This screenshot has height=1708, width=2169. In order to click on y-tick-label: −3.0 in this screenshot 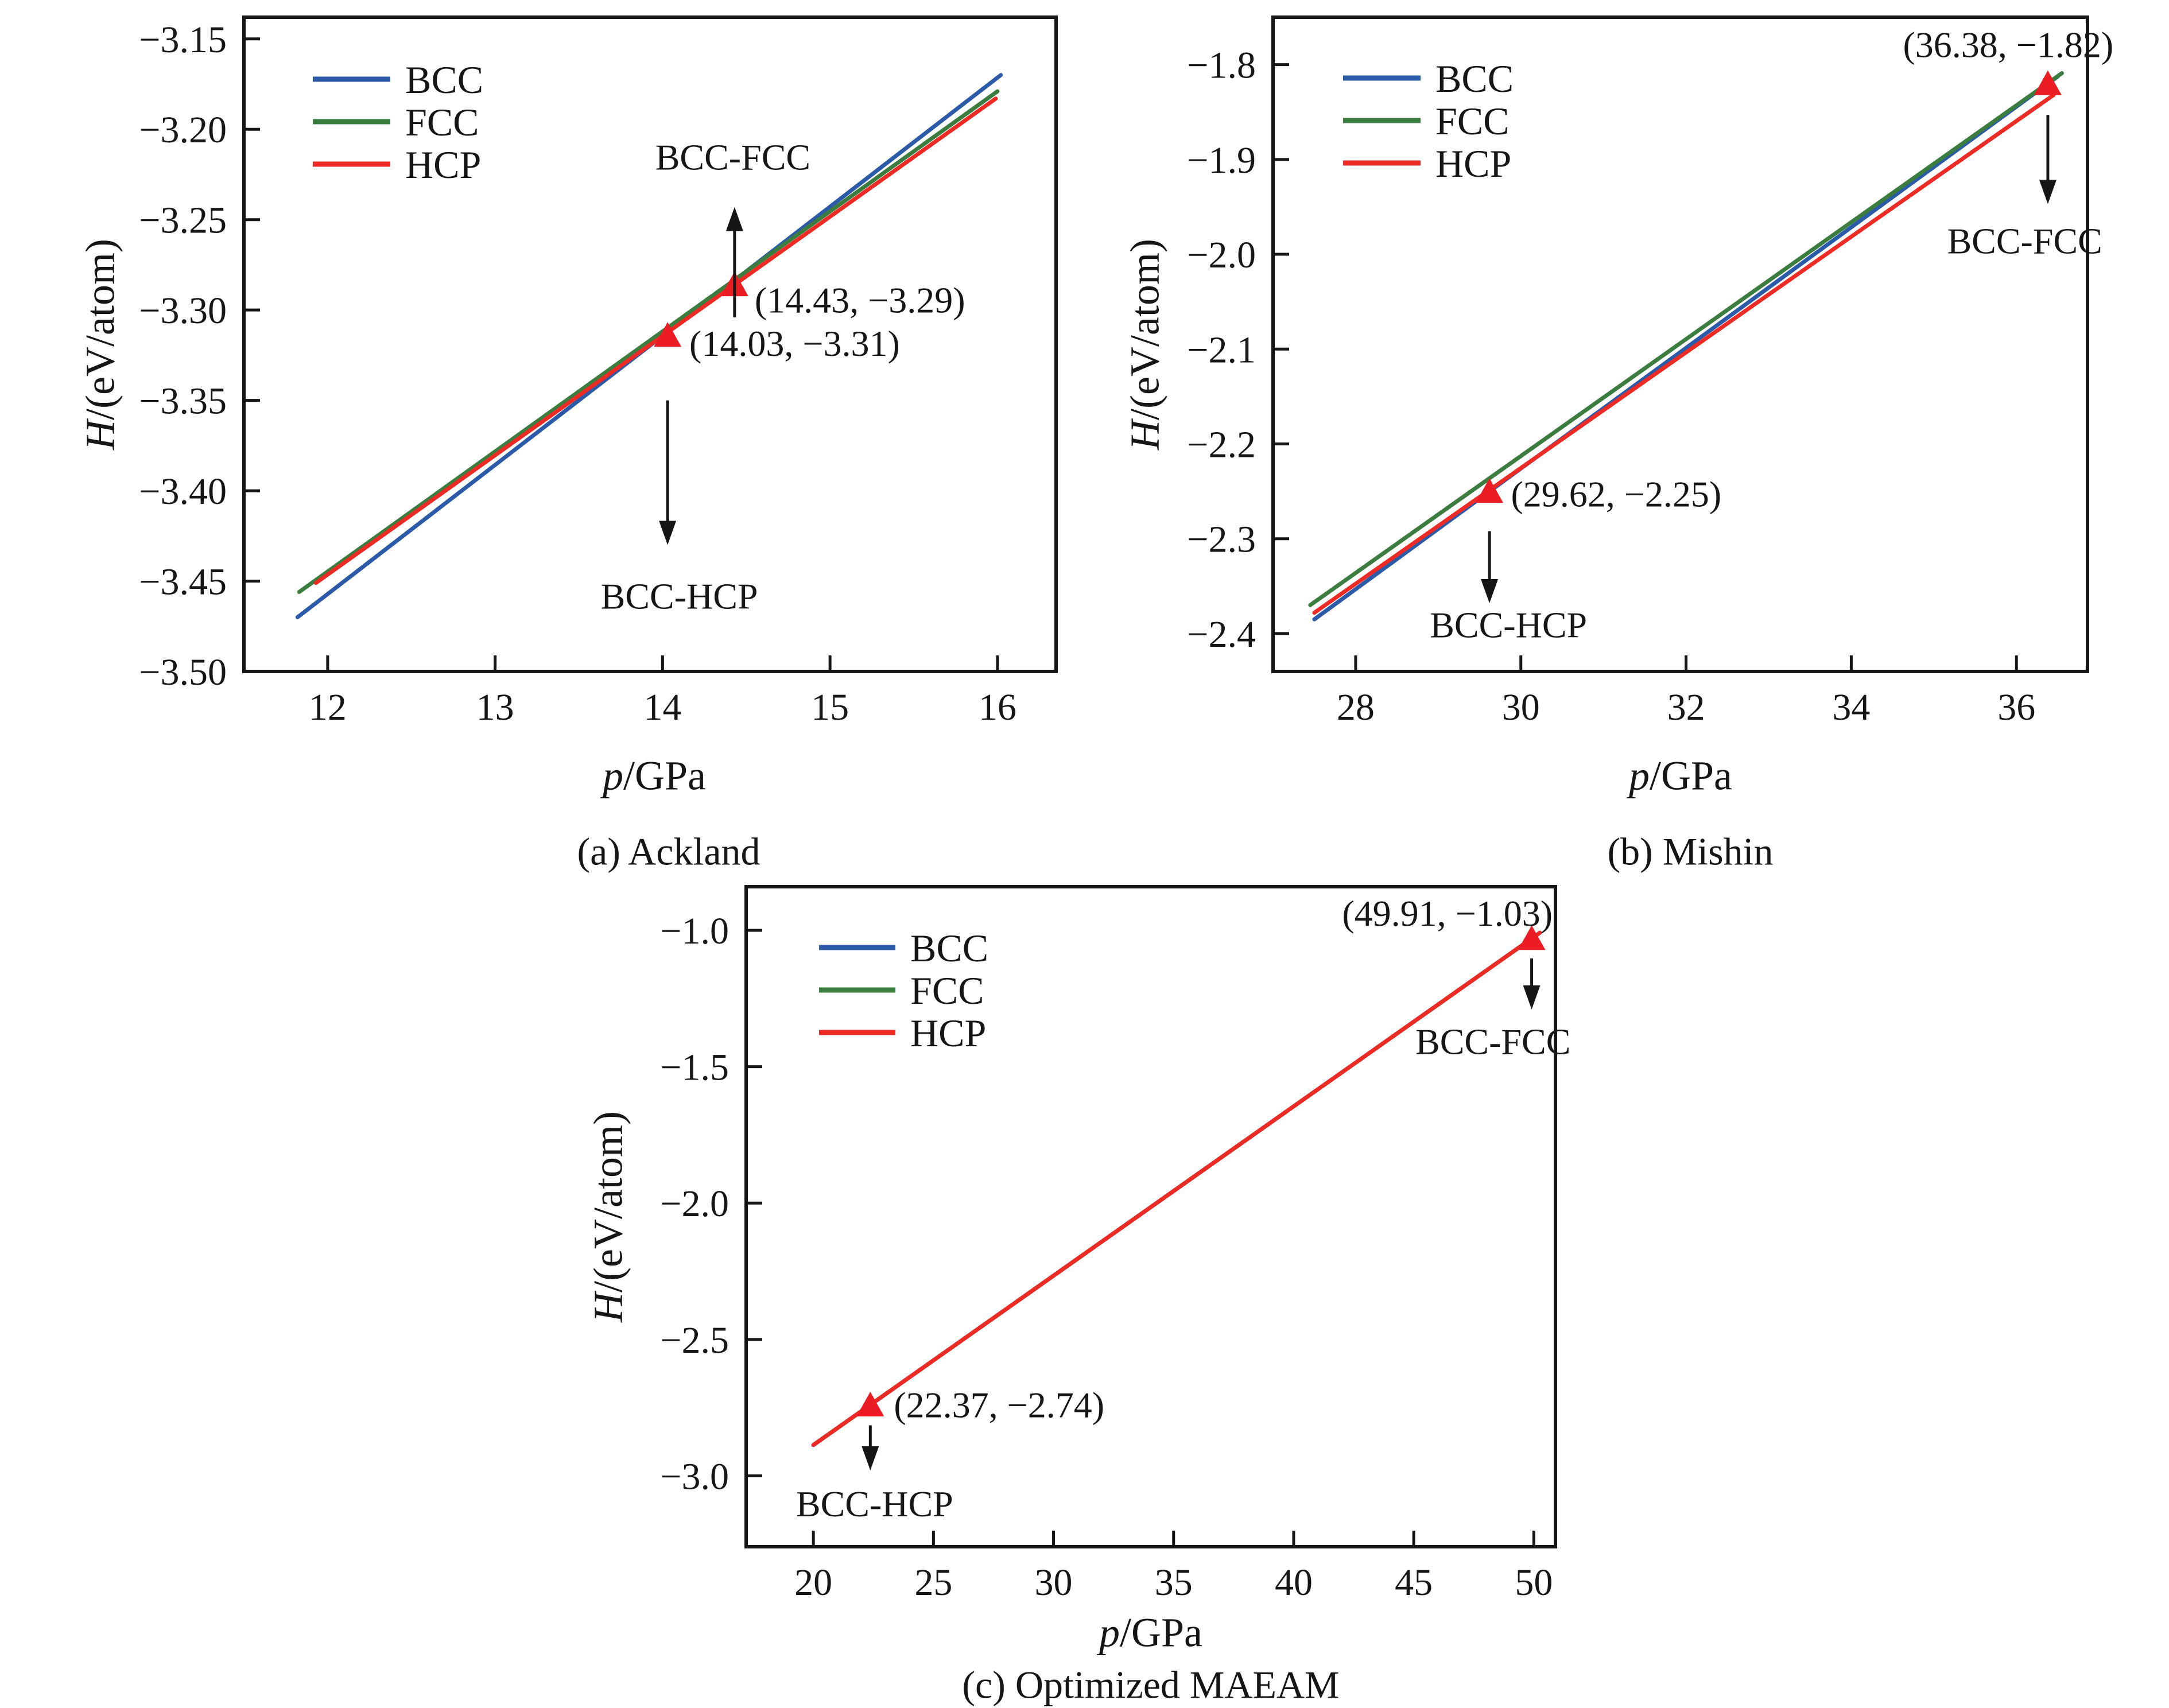, I will do `click(694, 1476)`.